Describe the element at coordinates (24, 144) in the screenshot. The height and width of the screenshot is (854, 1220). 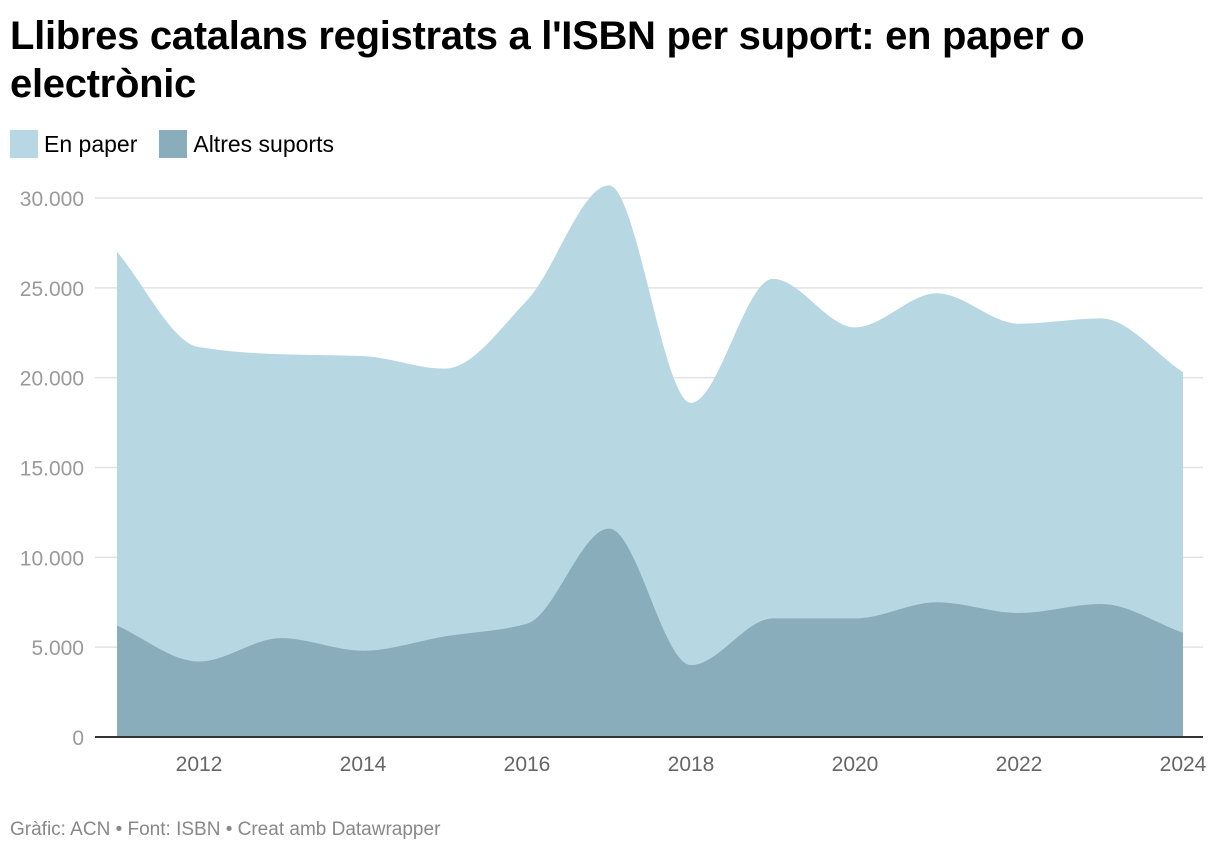
I see `legend-swatch-en-paper` at that location.